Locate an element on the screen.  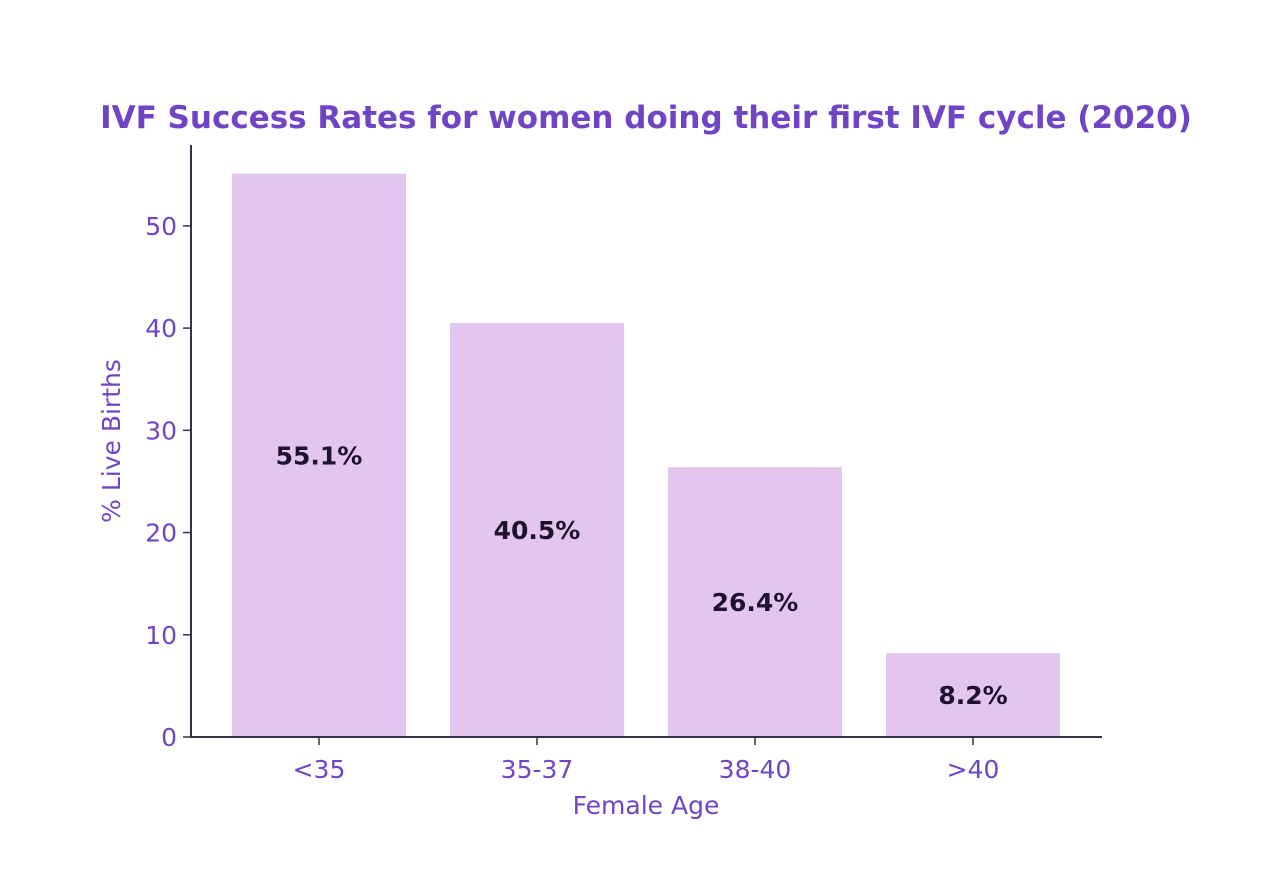
bar-value-label-2: 40.5% is located at coordinates (537, 530).